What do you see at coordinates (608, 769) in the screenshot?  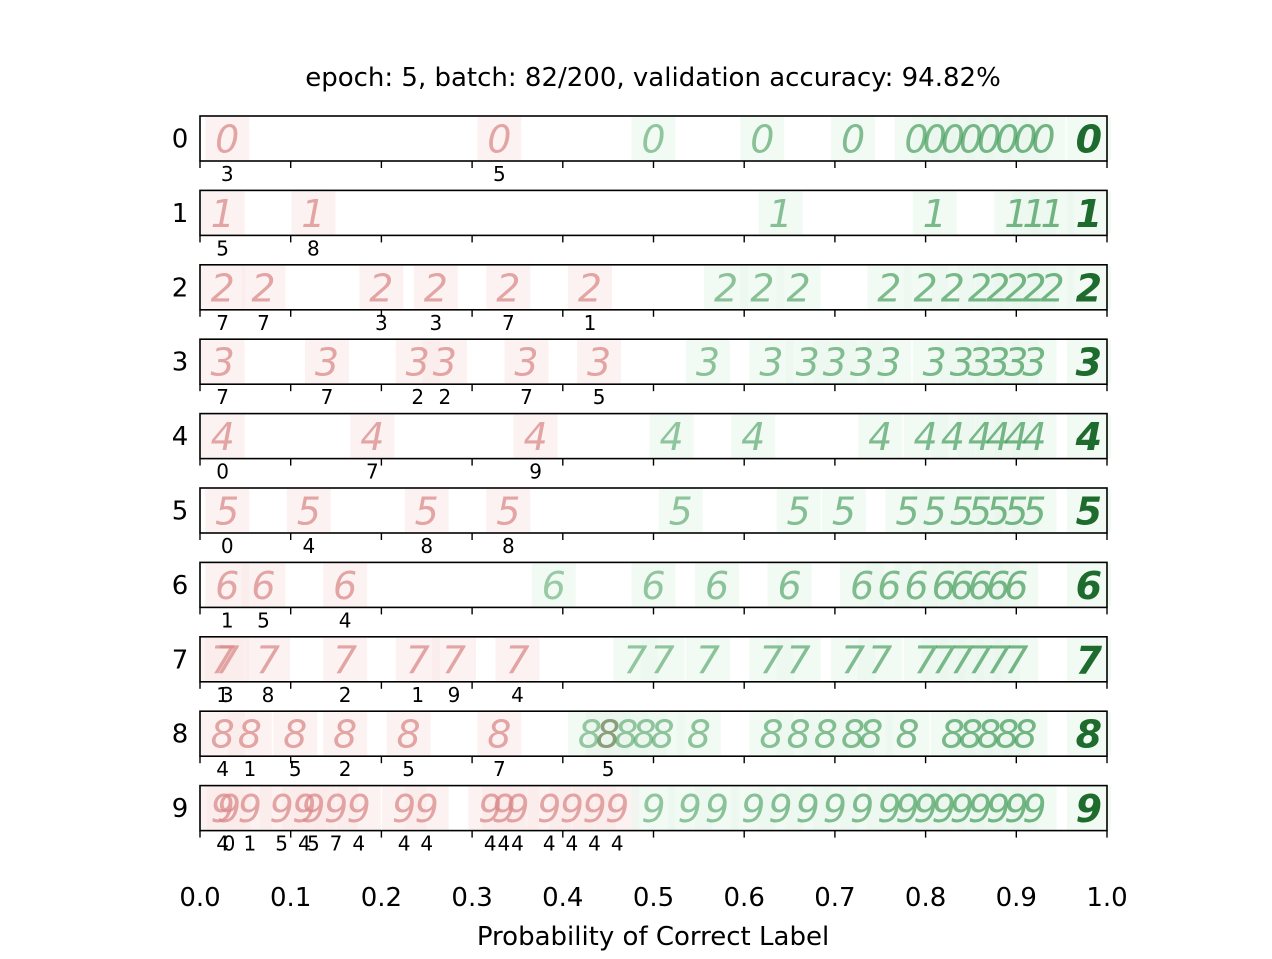 I see `predicted-label: 5` at bounding box center [608, 769].